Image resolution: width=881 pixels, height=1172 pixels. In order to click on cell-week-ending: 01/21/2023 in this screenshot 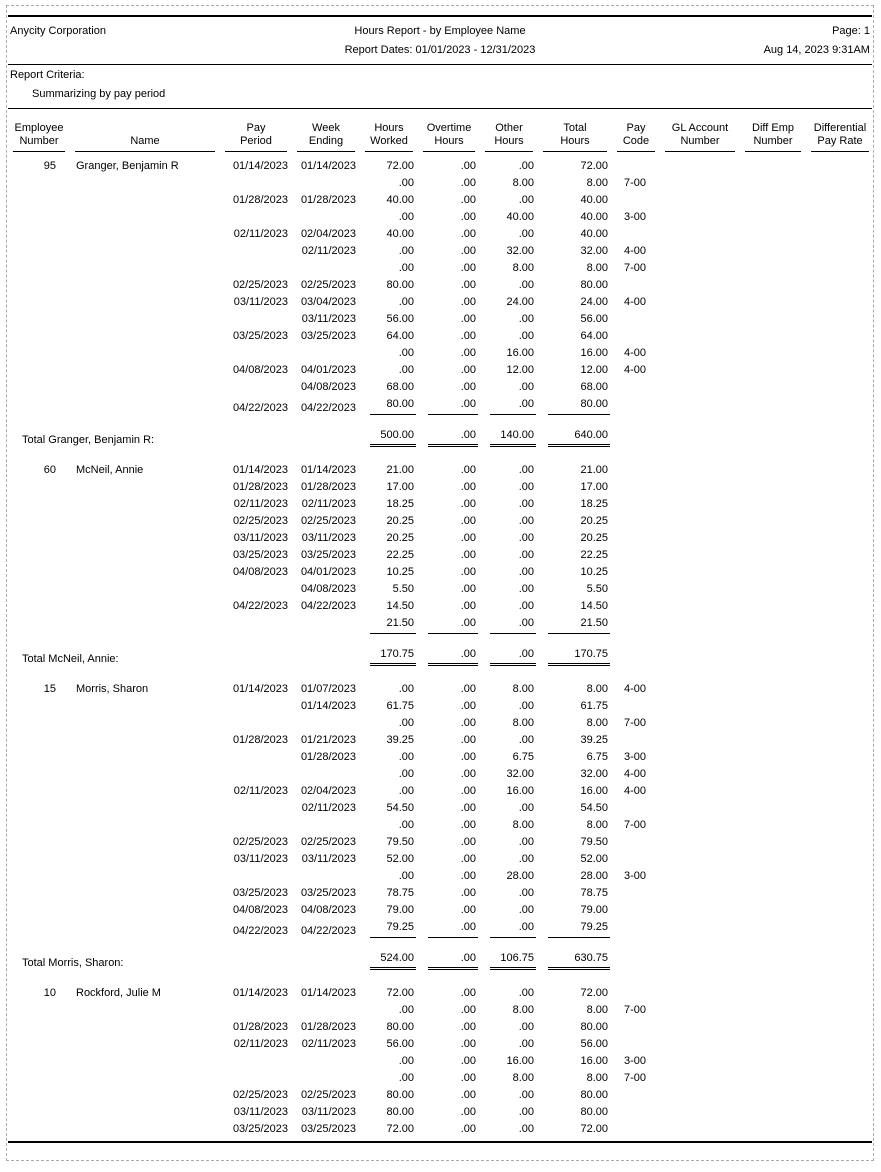, I will do `click(328, 740)`.